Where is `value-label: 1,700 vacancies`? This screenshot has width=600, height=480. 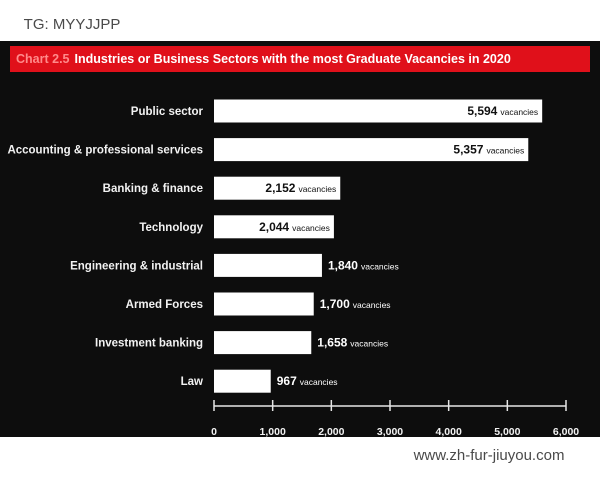
value-label: 1,700 vacancies is located at coordinates (355, 304).